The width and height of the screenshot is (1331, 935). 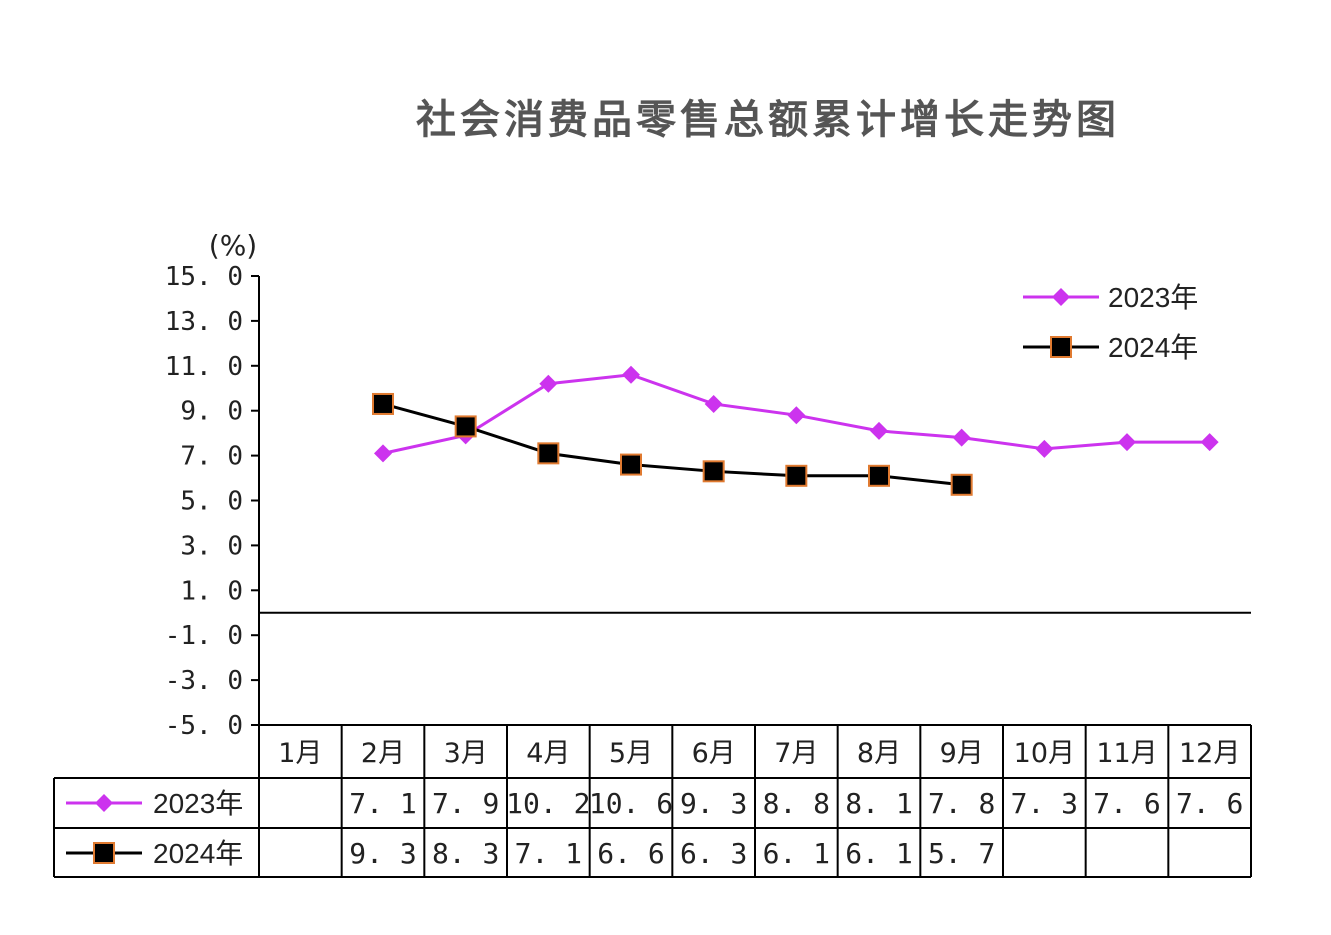 What do you see at coordinates (233, 245) in the screenshot?
I see `y-axis-unit: (%)` at bounding box center [233, 245].